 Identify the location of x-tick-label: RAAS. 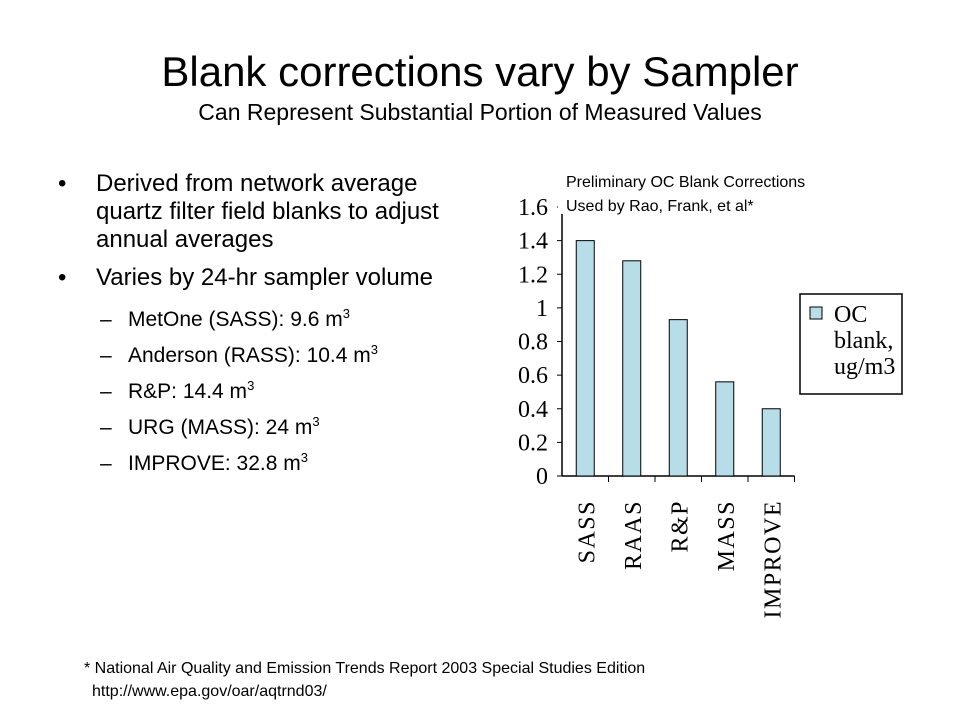
(634, 535).